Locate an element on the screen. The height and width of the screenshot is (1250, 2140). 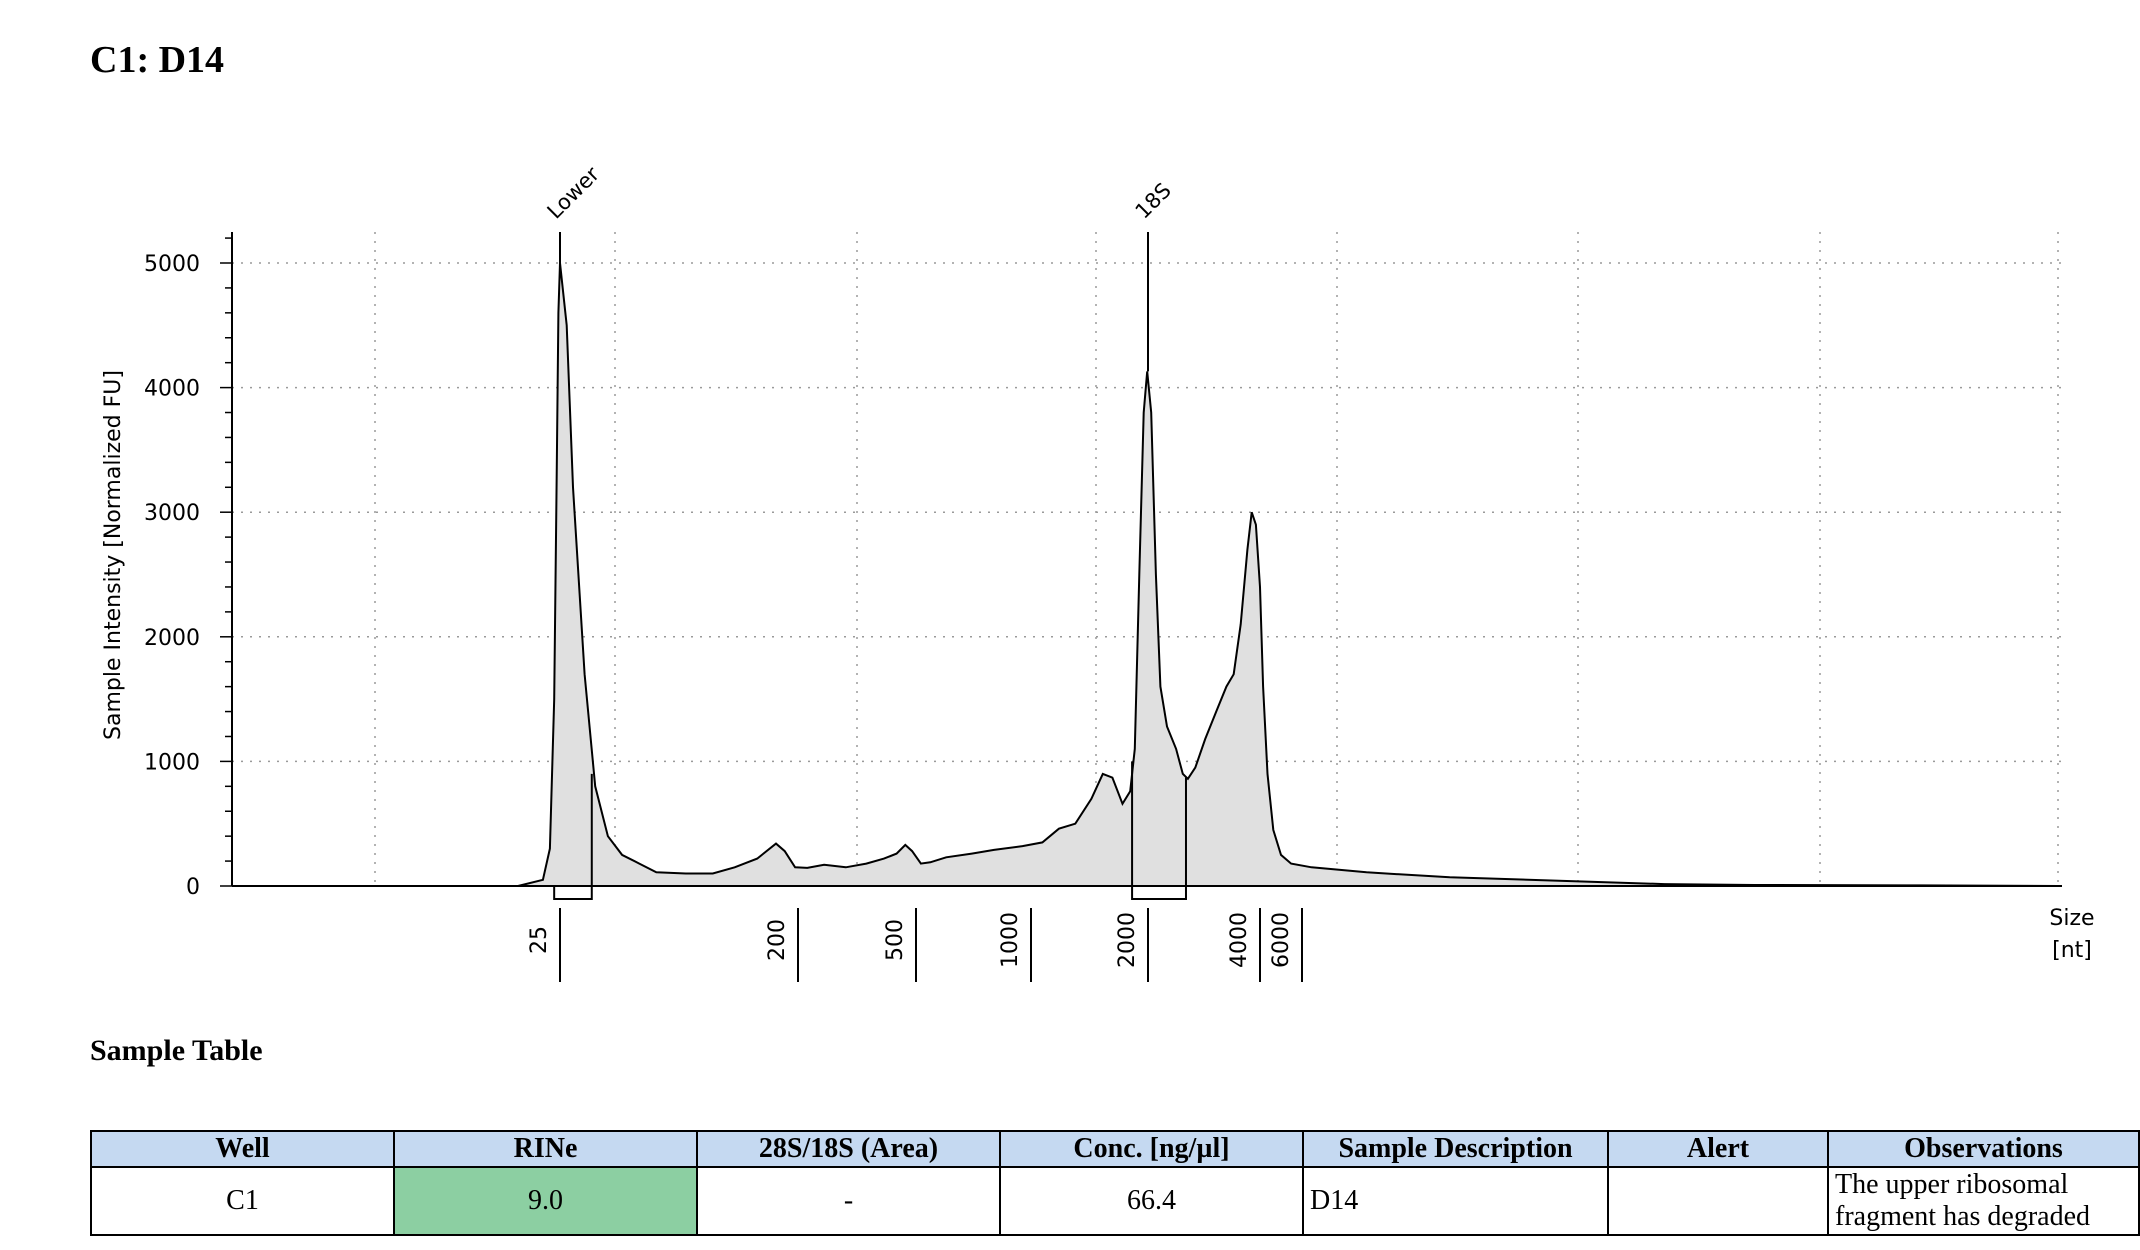
y-axis-label: Sample Intensity [Normalized FU] is located at coordinates (113, 555).